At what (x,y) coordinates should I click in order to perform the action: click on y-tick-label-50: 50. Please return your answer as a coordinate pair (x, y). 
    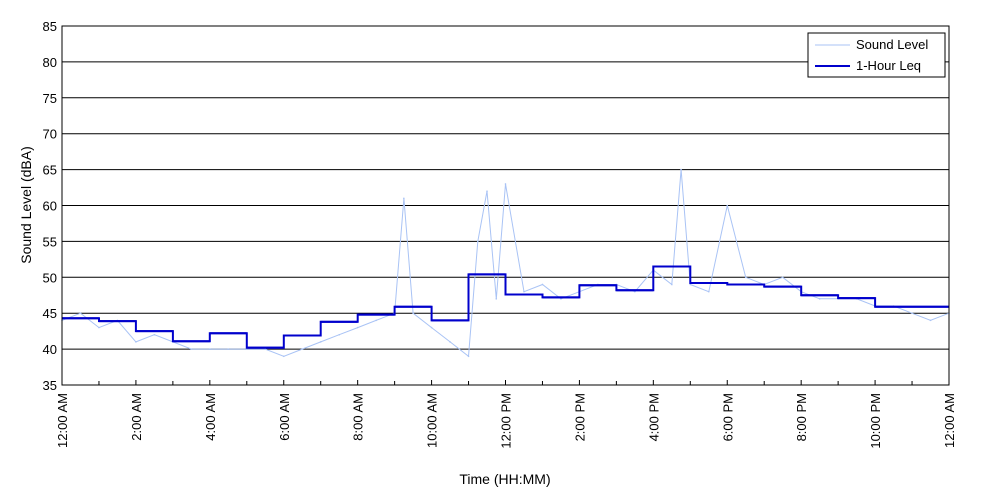
    Looking at the image, I should click on (50, 277).